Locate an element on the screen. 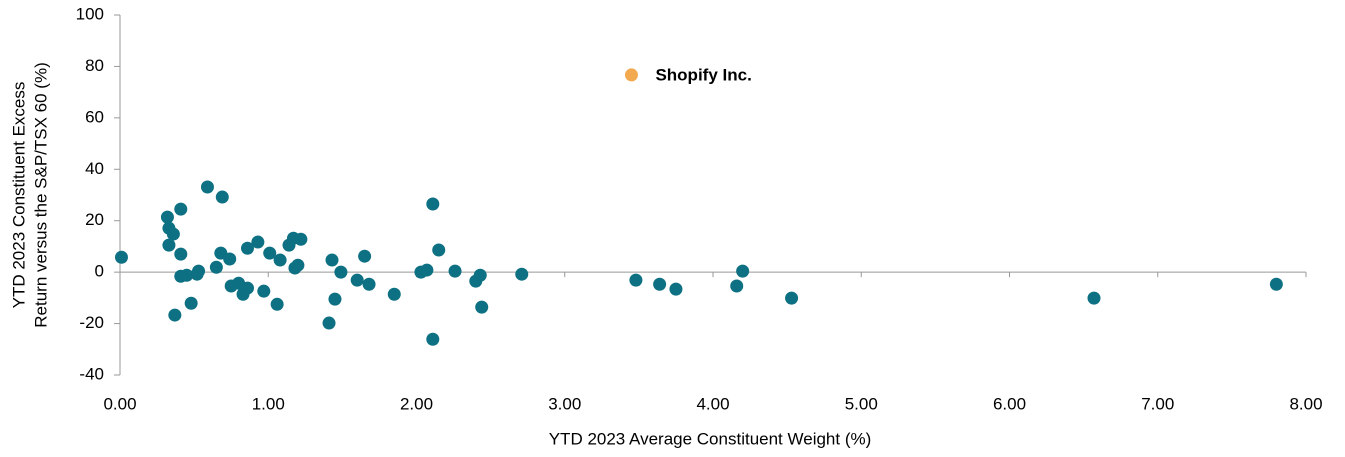 The width and height of the screenshot is (1345, 457). x-tick-label: 2.00 is located at coordinates (416, 403).